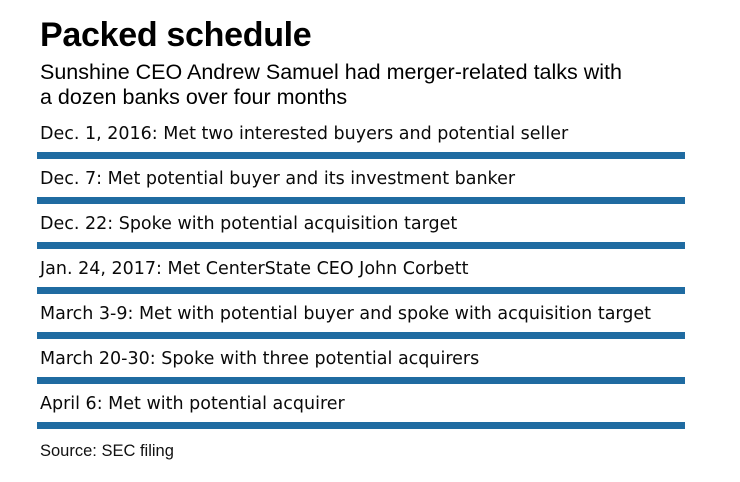  I want to click on chart-title: Packed schedule, so click(176, 35).